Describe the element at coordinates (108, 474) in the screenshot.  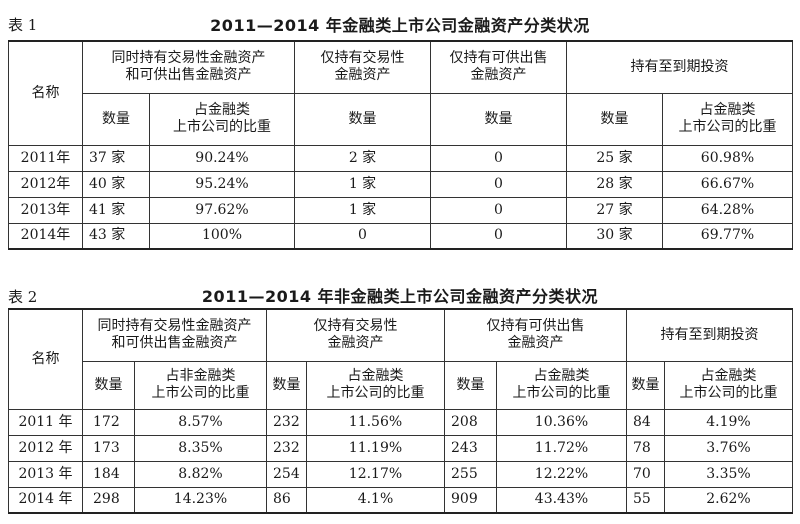
I see `count-cell: 184` at that location.